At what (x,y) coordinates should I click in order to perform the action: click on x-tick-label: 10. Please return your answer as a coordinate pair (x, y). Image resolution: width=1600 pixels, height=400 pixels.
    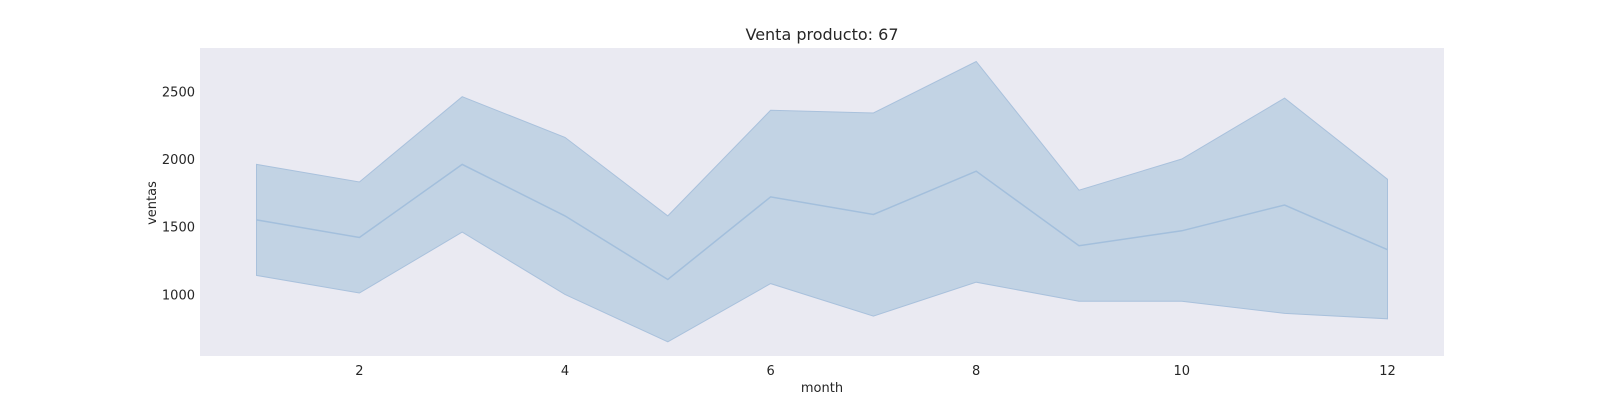
    Looking at the image, I should click on (1182, 371).